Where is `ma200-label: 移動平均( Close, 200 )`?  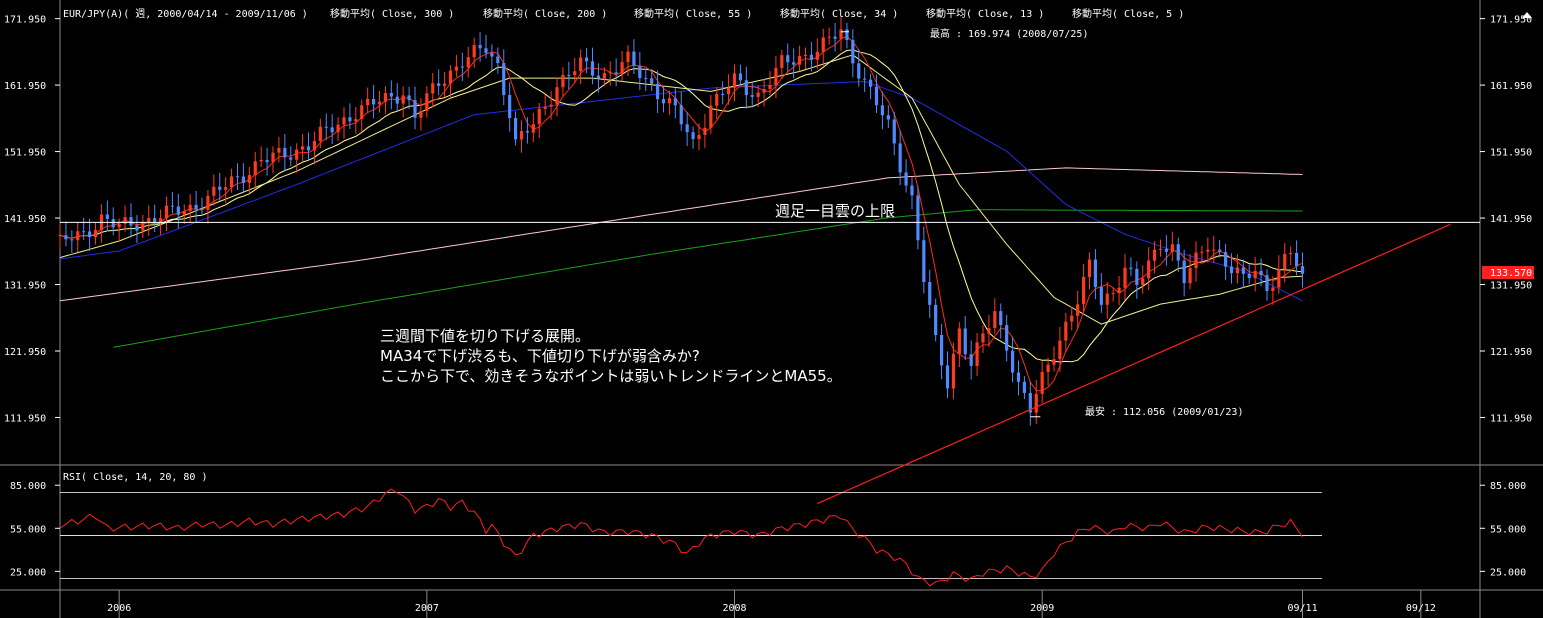 ma200-label: 移動平均( Close, 200 ) is located at coordinates (545, 13).